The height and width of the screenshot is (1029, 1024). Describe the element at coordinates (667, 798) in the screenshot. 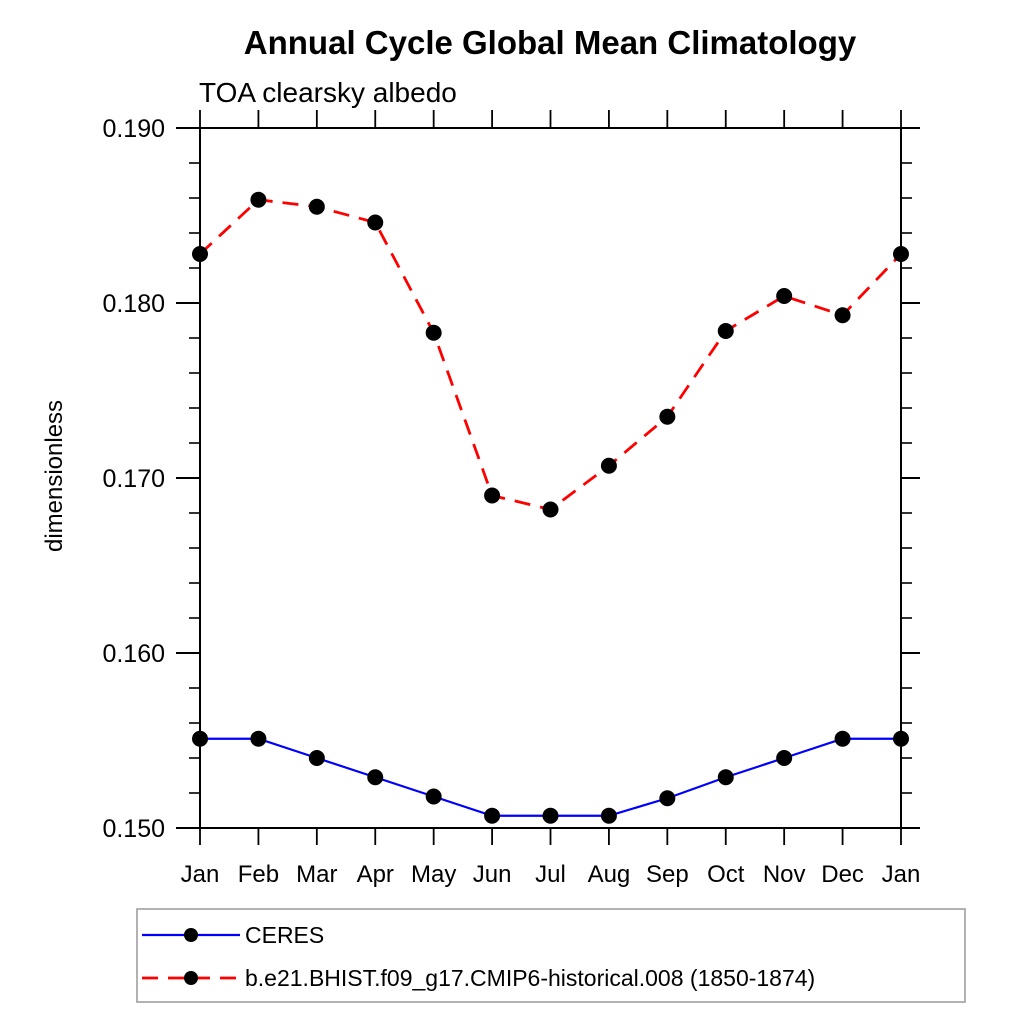

I see `data-point-s0-Sep` at that location.